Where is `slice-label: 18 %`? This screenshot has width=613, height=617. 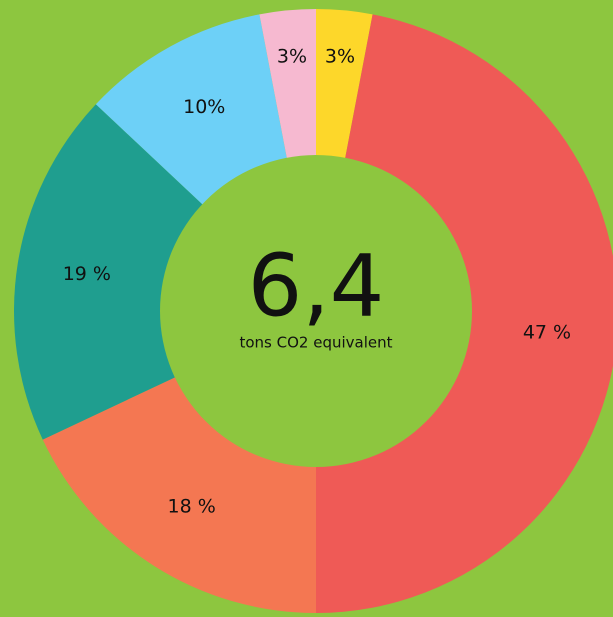 slice-label: 18 % is located at coordinates (192, 506).